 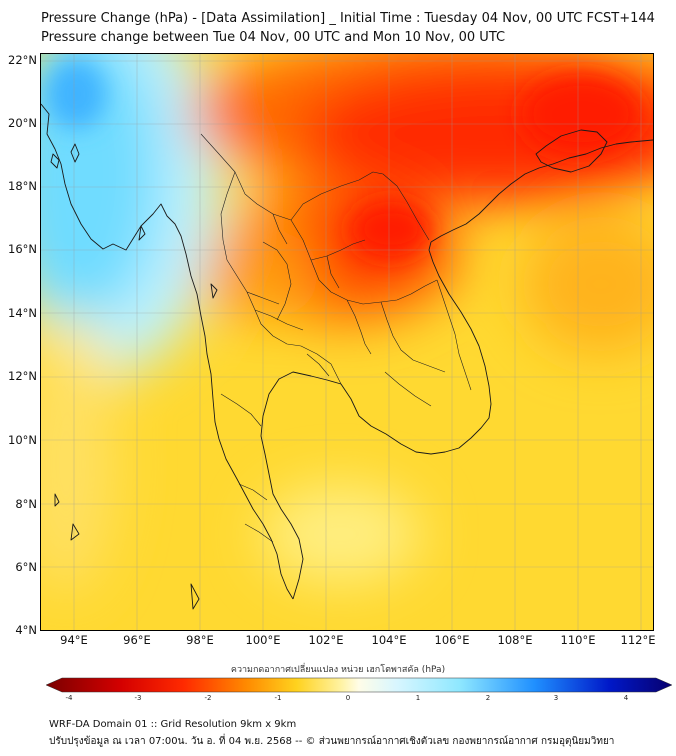 I want to click on colorbar-tick: -2, so click(x=208, y=698).